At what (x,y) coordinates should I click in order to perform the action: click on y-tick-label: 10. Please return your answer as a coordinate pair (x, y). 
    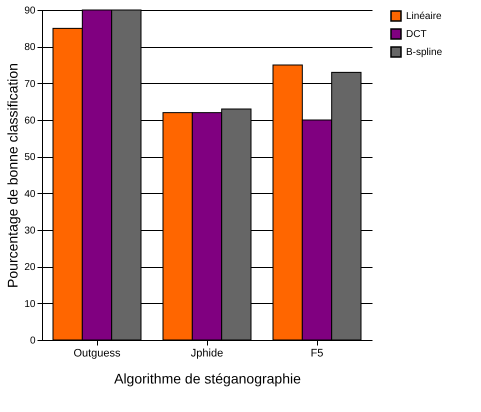
    Looking at the image, I should click on (30, 304).